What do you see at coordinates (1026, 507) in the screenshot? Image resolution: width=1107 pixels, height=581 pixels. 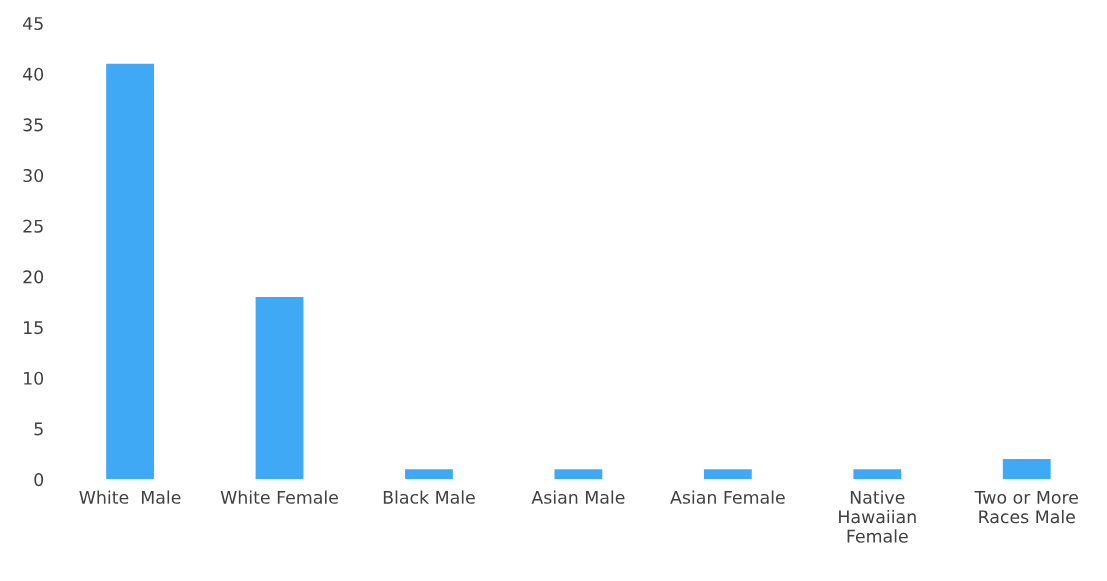 I see `x-tick-label: Two or More Races Male` at bounding box center [1026, 507].